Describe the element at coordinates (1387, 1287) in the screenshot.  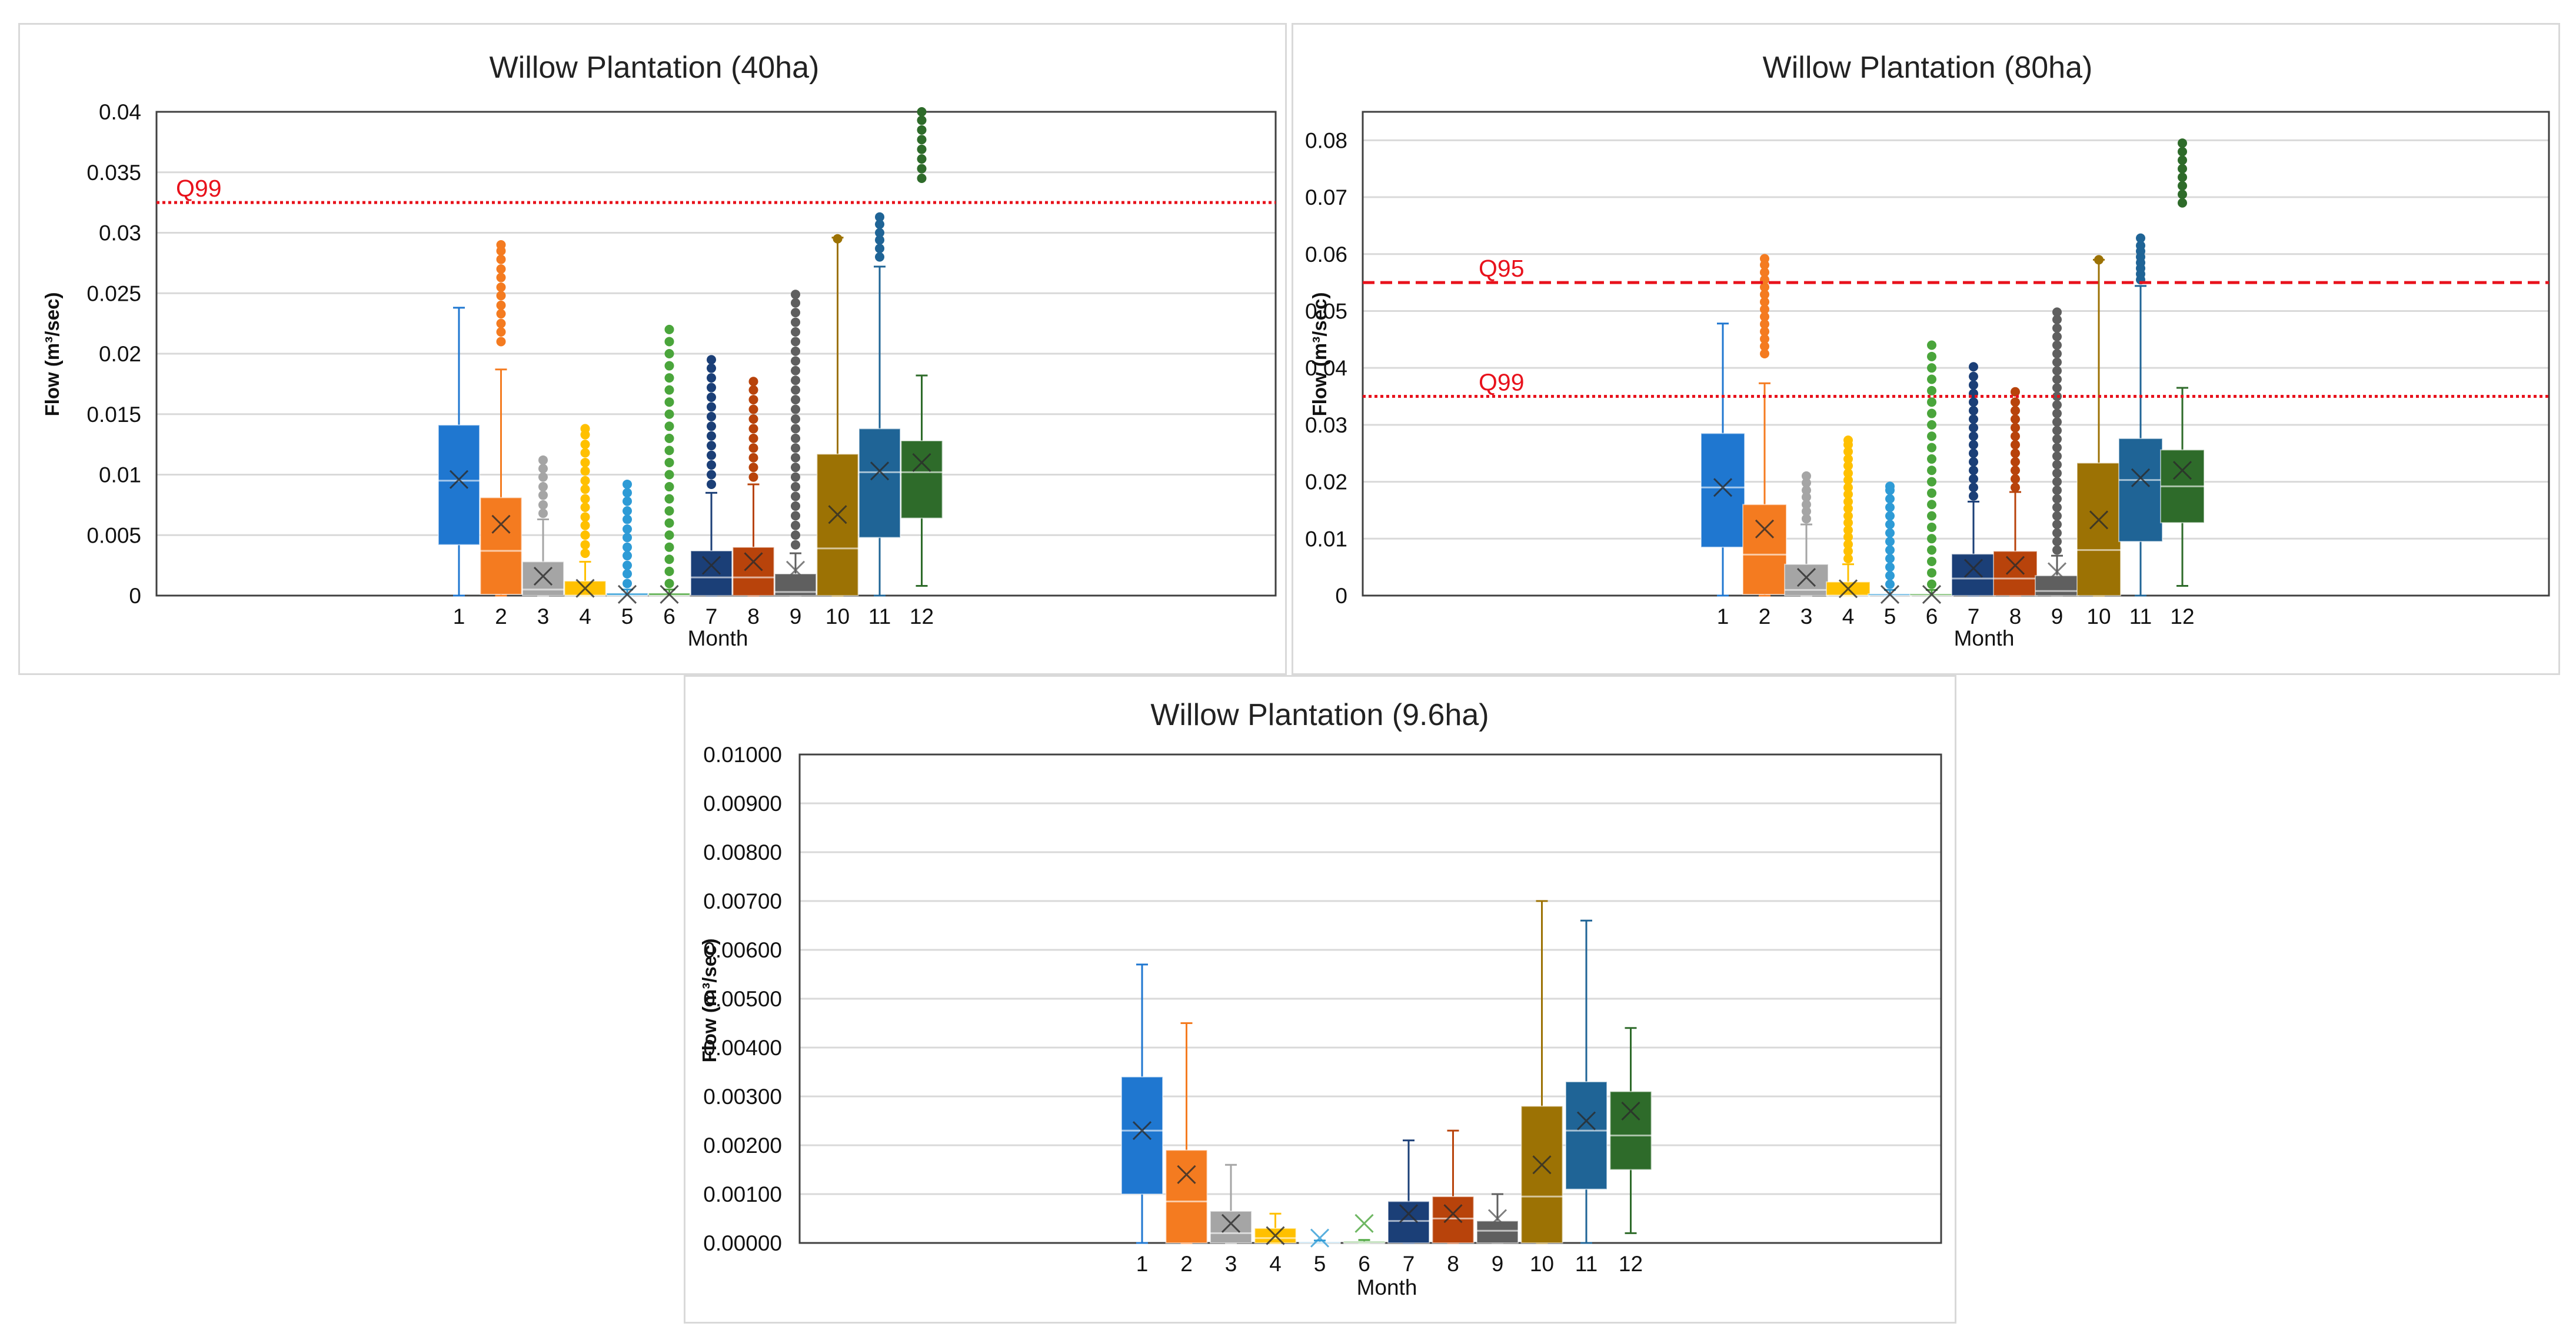
I see `x-axis-label: Month` at that location.